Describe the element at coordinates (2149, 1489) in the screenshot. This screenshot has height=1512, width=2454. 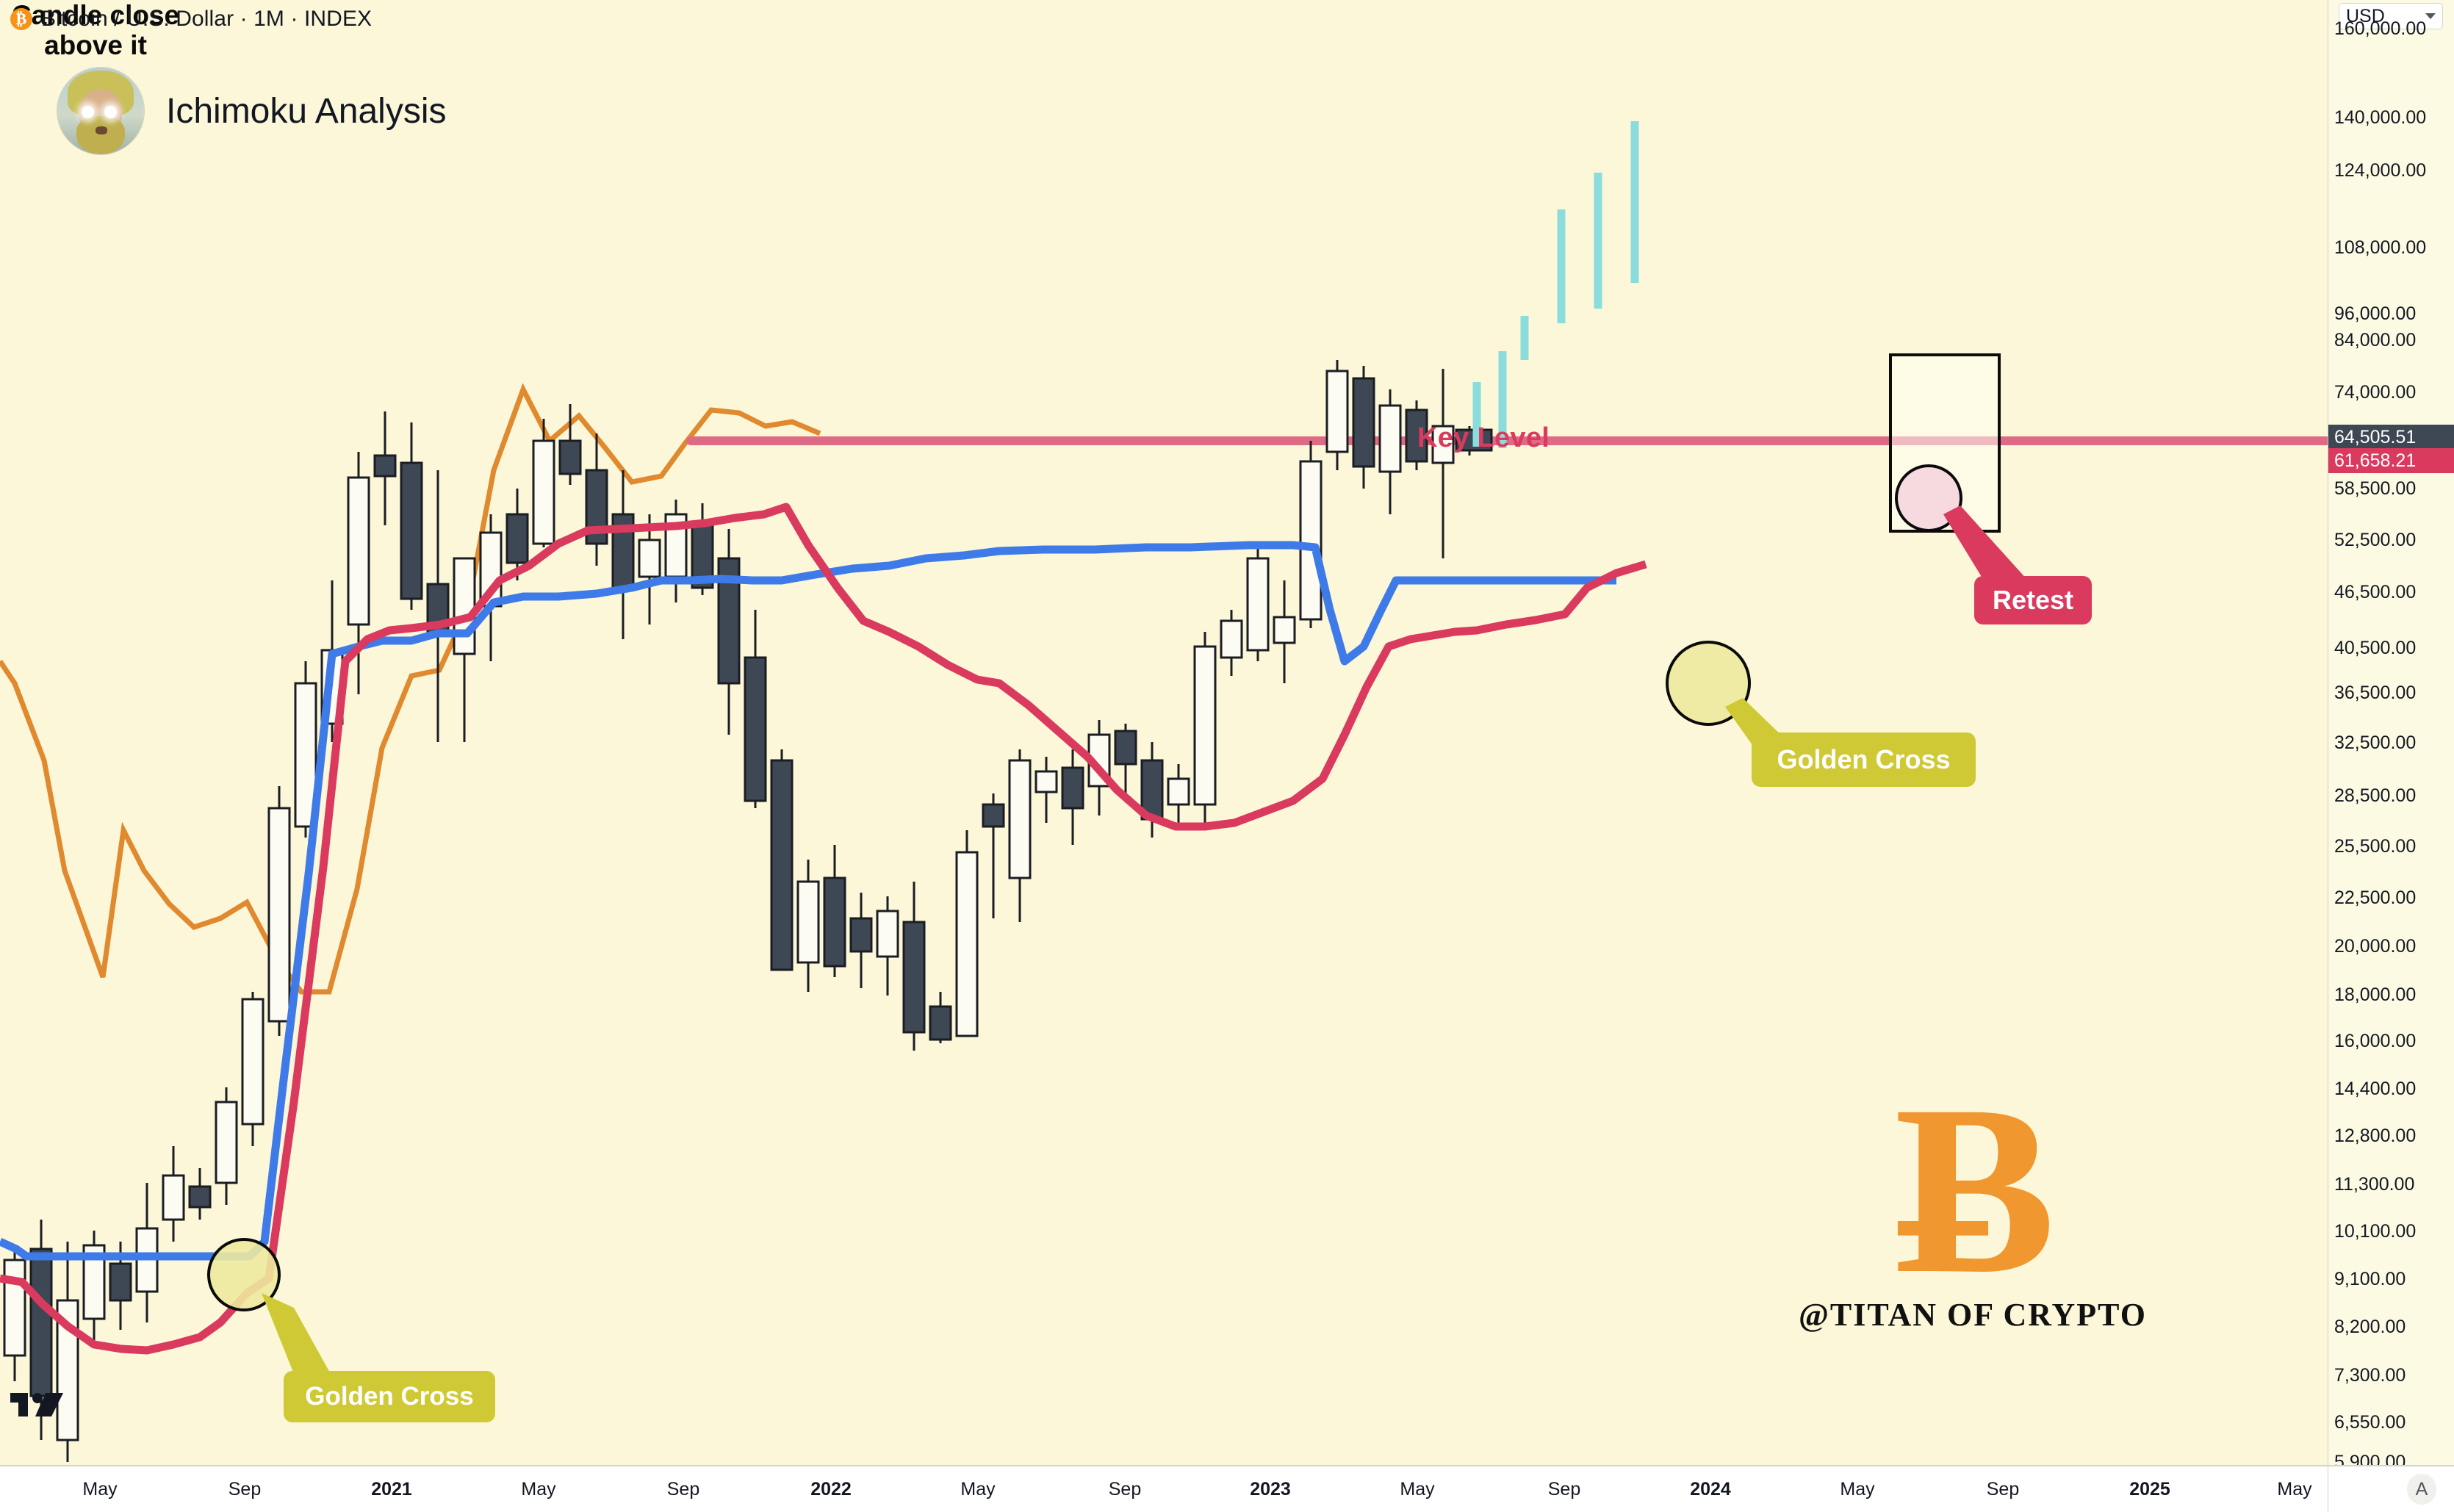
I see `time-tick: 2025` at that location.